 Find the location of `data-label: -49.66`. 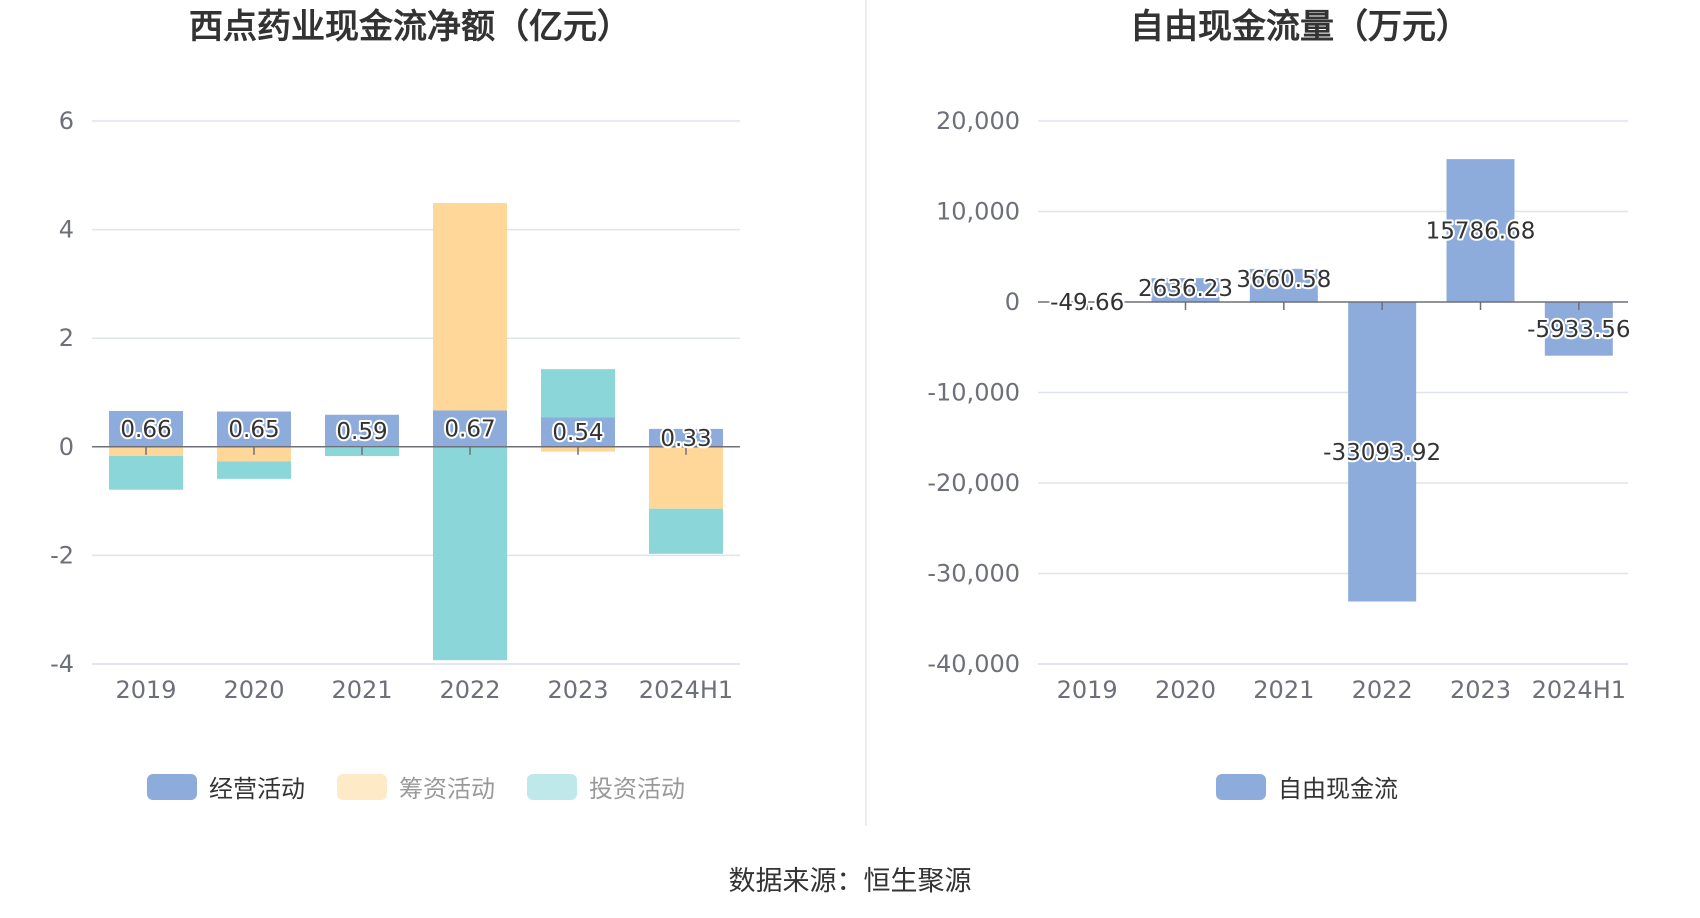

data-label: -49.66 is located at coordinates (1087, 303).